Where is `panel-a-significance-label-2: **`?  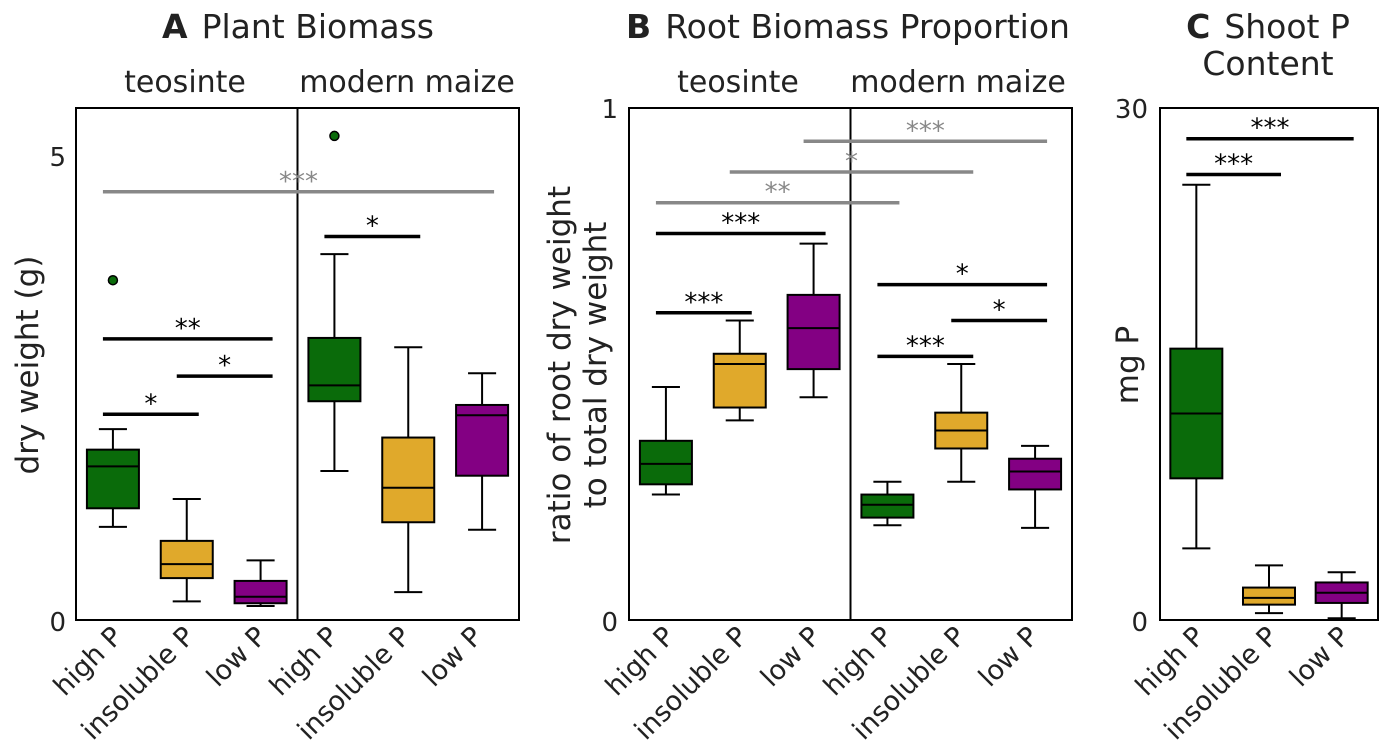
panel-a-significance-label-2: ** is located at coordinates (188, 329).